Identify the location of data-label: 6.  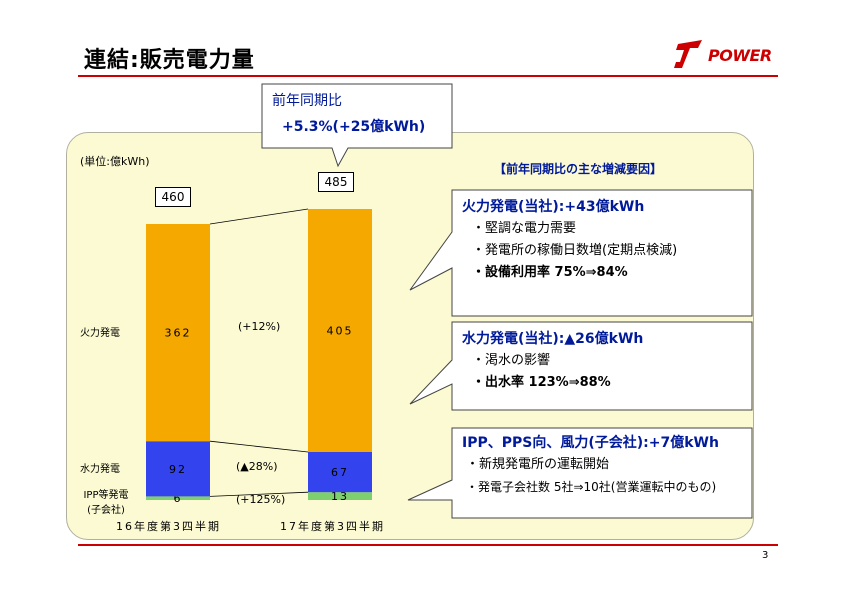
(178, 498).